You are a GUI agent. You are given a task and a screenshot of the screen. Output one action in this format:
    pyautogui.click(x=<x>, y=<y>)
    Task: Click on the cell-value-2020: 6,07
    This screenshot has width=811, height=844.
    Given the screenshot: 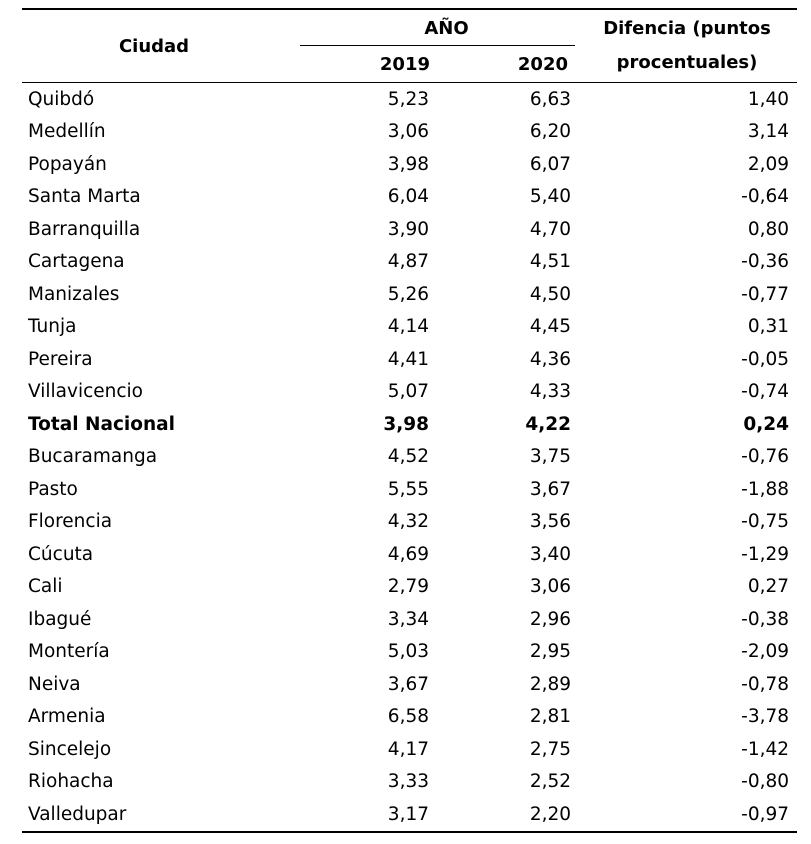 What is the action you would take?
    pyautogui.click(x=550, y=164)
    